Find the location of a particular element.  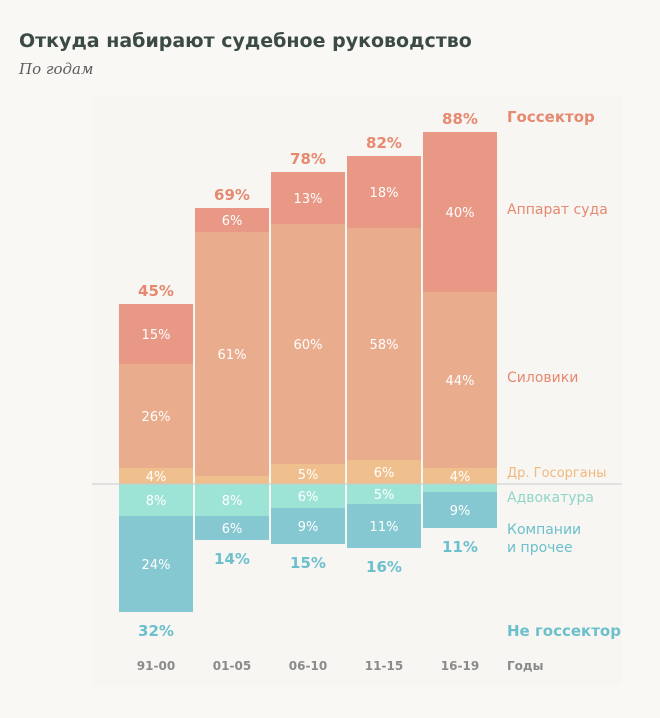

segment-label: 40% is located at coordinates (460, 213).